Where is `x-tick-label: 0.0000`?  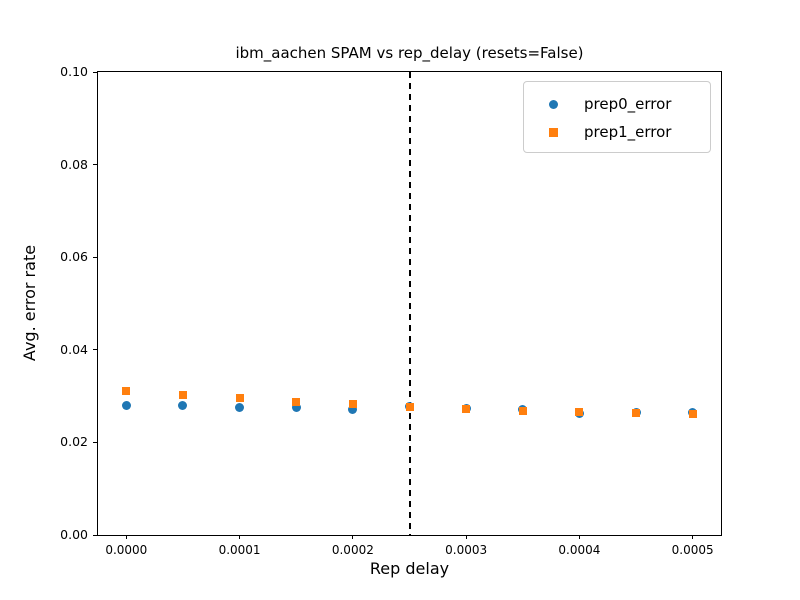 x-tick-label: 0.0000 is located at coordinates (126, 550).